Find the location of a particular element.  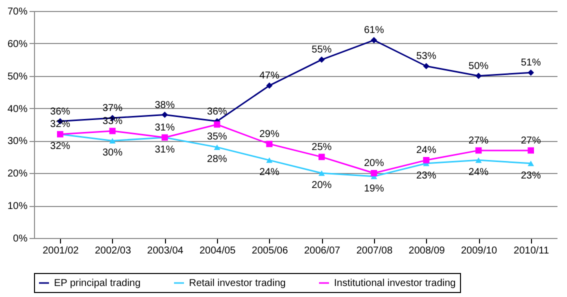

data-label: 38% is located at coordinates (164, 105).